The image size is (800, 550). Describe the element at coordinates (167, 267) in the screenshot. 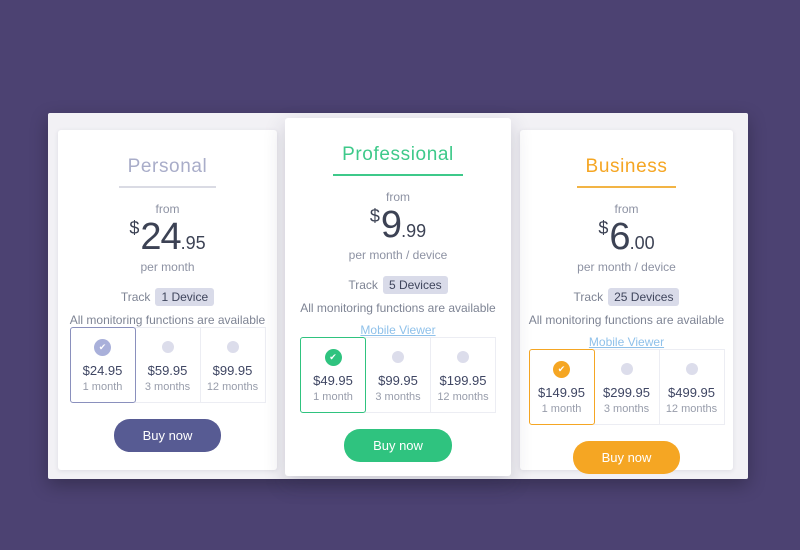

I see `billing-period: per month` at that location.